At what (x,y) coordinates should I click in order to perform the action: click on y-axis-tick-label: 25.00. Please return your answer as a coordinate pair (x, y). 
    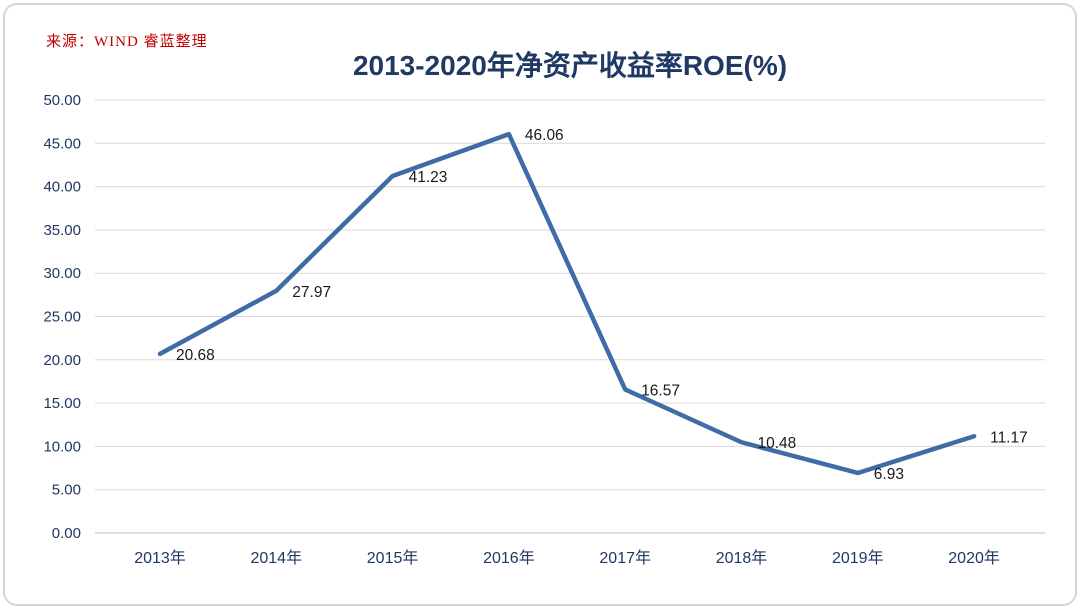
    Looking at the image, I should click on (62, 317).